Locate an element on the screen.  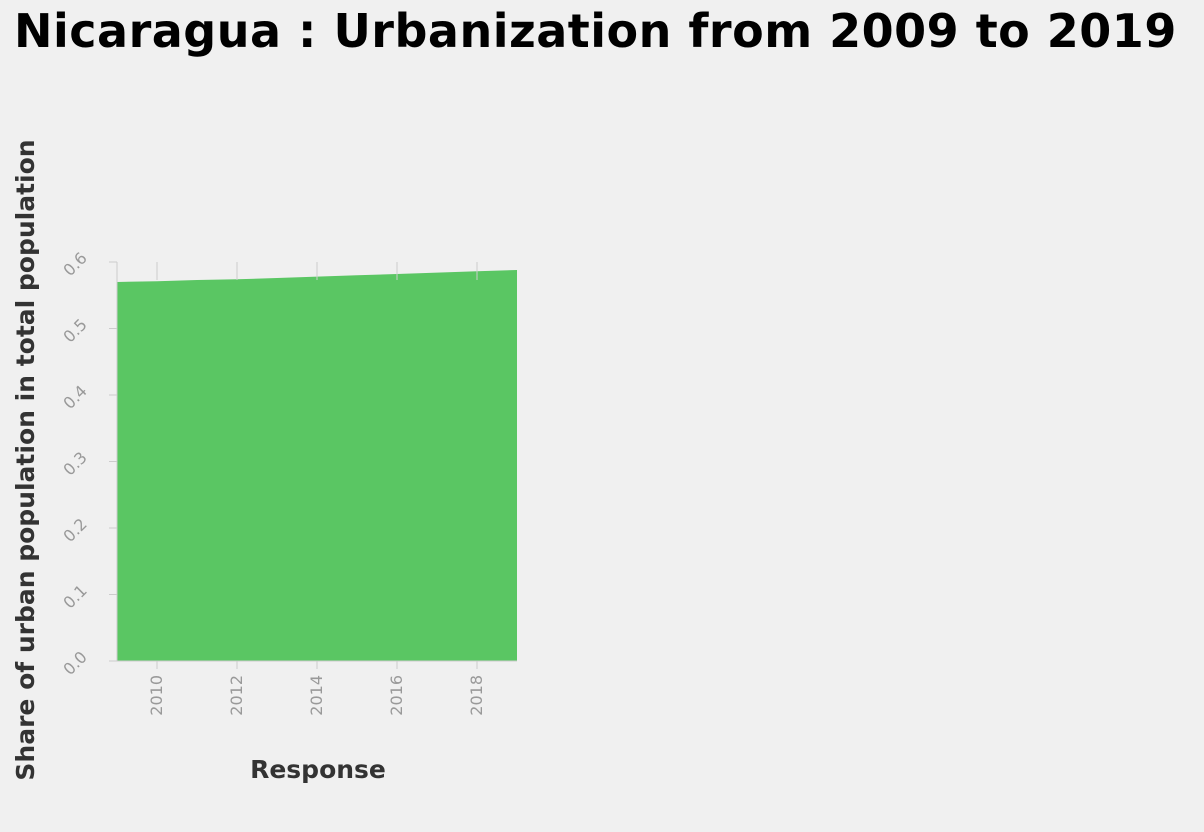
y-axis-ticks: 0.0 0.1 0.2 0.3 0.4 0.5 0.6 is located at coordinates (88, 463).